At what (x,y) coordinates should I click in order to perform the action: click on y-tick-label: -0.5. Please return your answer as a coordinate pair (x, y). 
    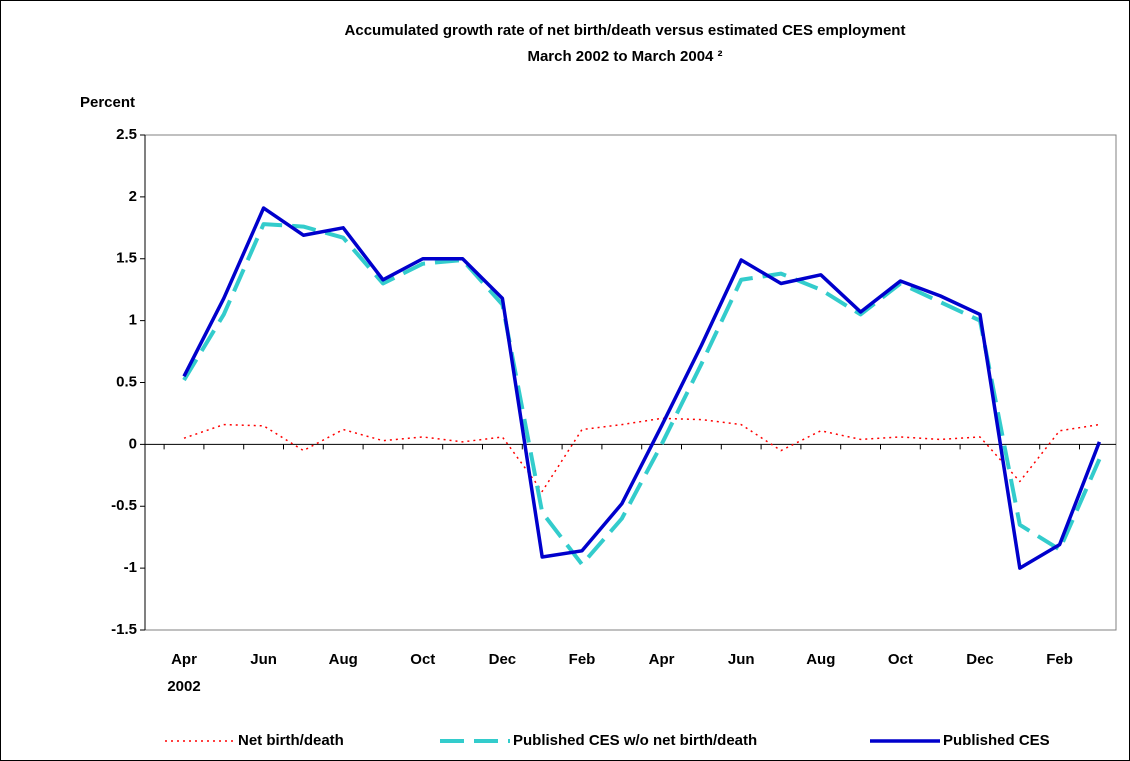
    Looking at the image, I should click on (124, 505).